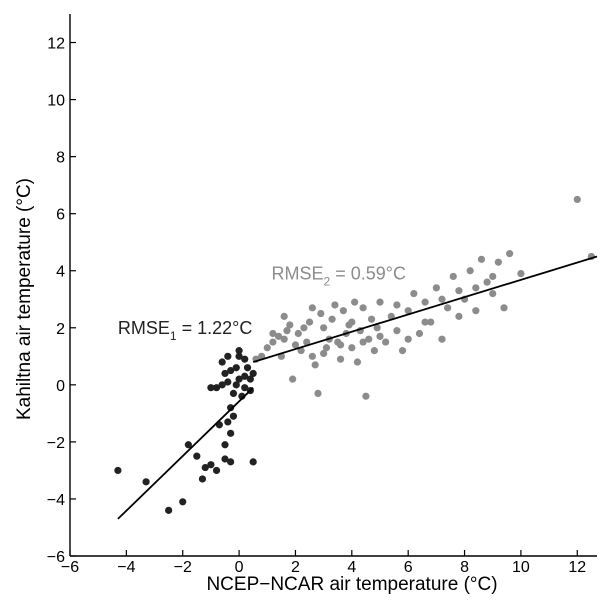 The image size is (600, 602). I want to click on x-tick-label: 0, so click(239, 567).